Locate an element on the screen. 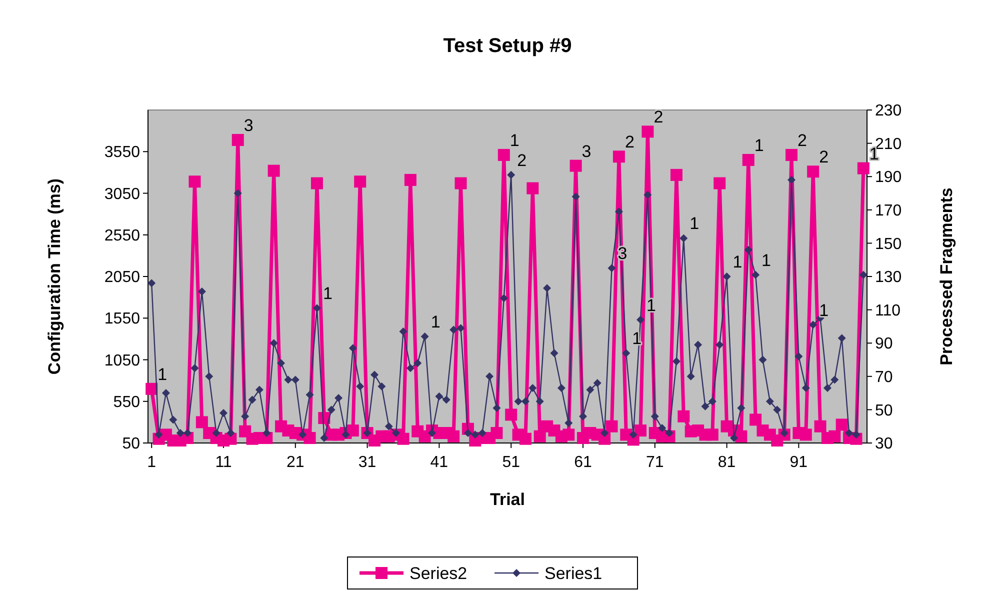 Image resolution: width=985 pixels, height=591 pixels. y-tick-label: 1050 is located at coordinates (122, 361).